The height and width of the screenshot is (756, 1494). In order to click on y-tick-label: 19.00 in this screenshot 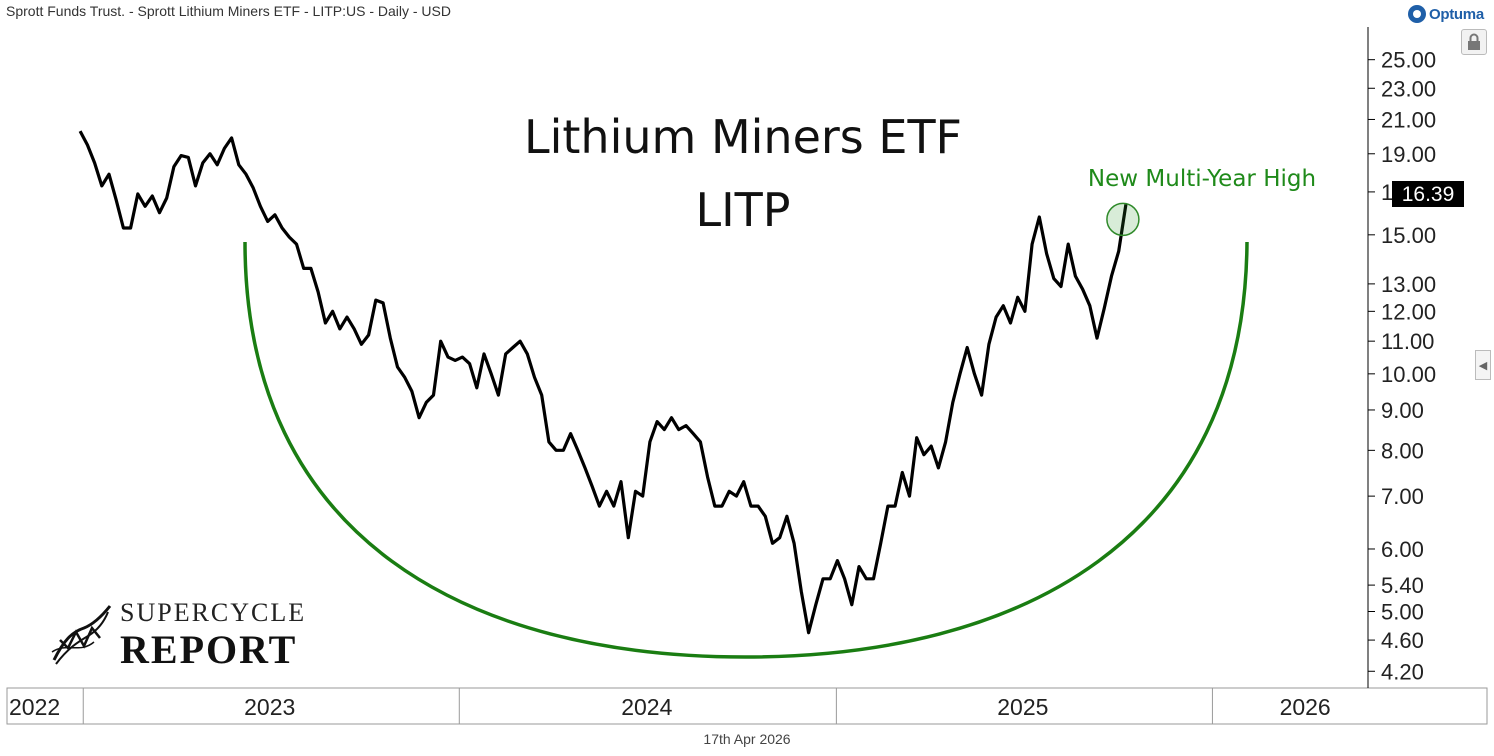, I will do `click(1408, 154)`.